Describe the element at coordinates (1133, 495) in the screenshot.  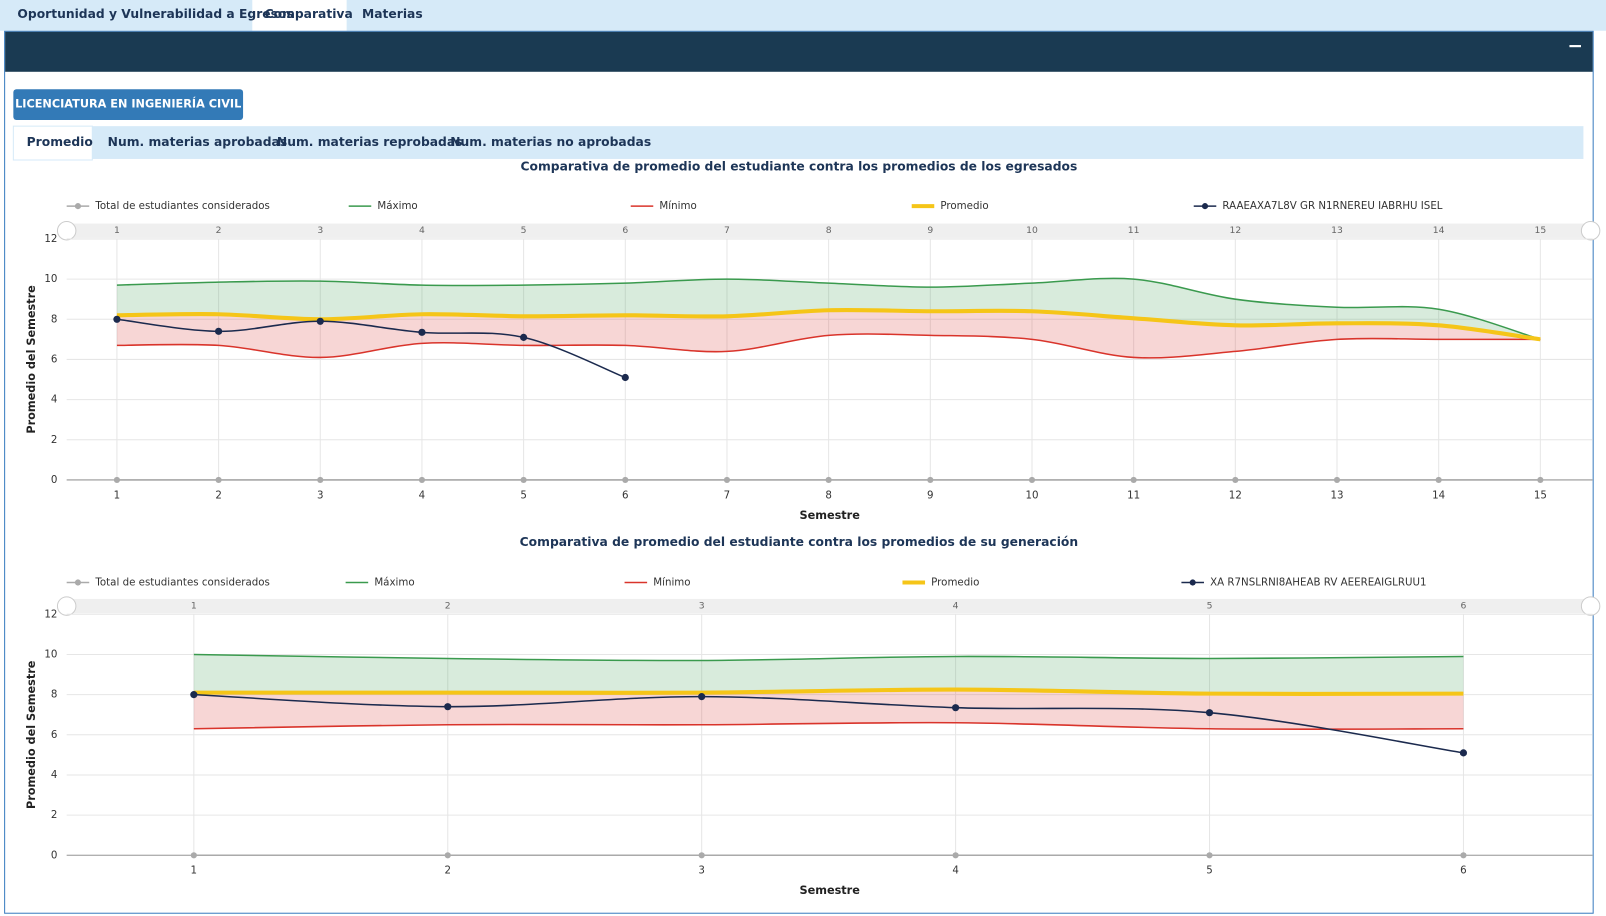
I see `x-tick-label: 11` at that location.